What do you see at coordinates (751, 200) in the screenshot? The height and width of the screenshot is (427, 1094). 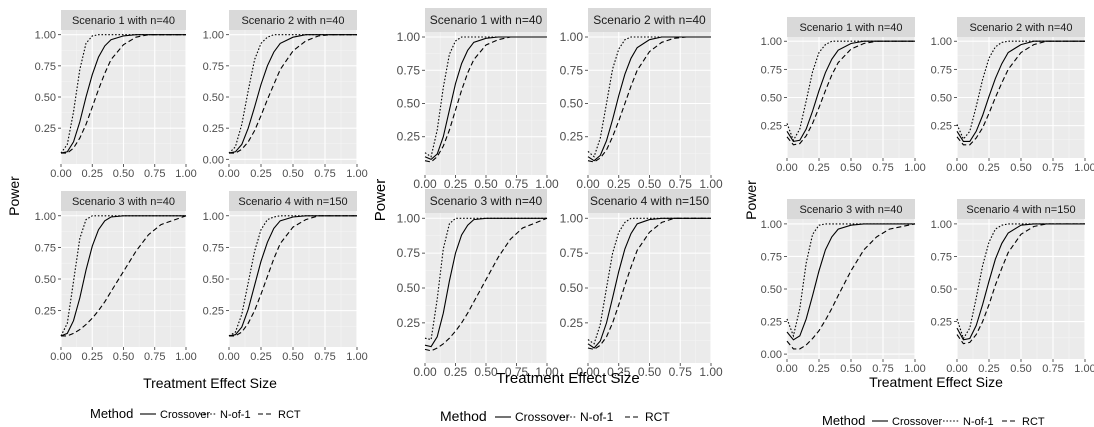 I see `y-axis-title: Power` at bounding box center [751, 200].